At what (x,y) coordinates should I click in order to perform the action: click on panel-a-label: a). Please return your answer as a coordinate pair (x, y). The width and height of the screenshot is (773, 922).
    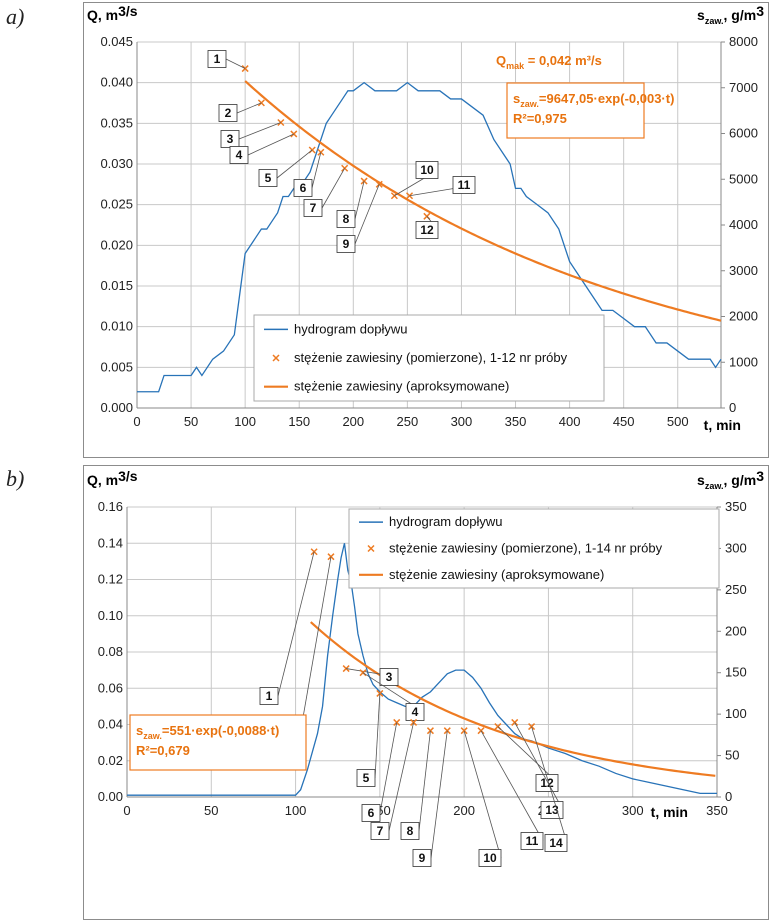
    Looking at the image, I should click on (15, 16).